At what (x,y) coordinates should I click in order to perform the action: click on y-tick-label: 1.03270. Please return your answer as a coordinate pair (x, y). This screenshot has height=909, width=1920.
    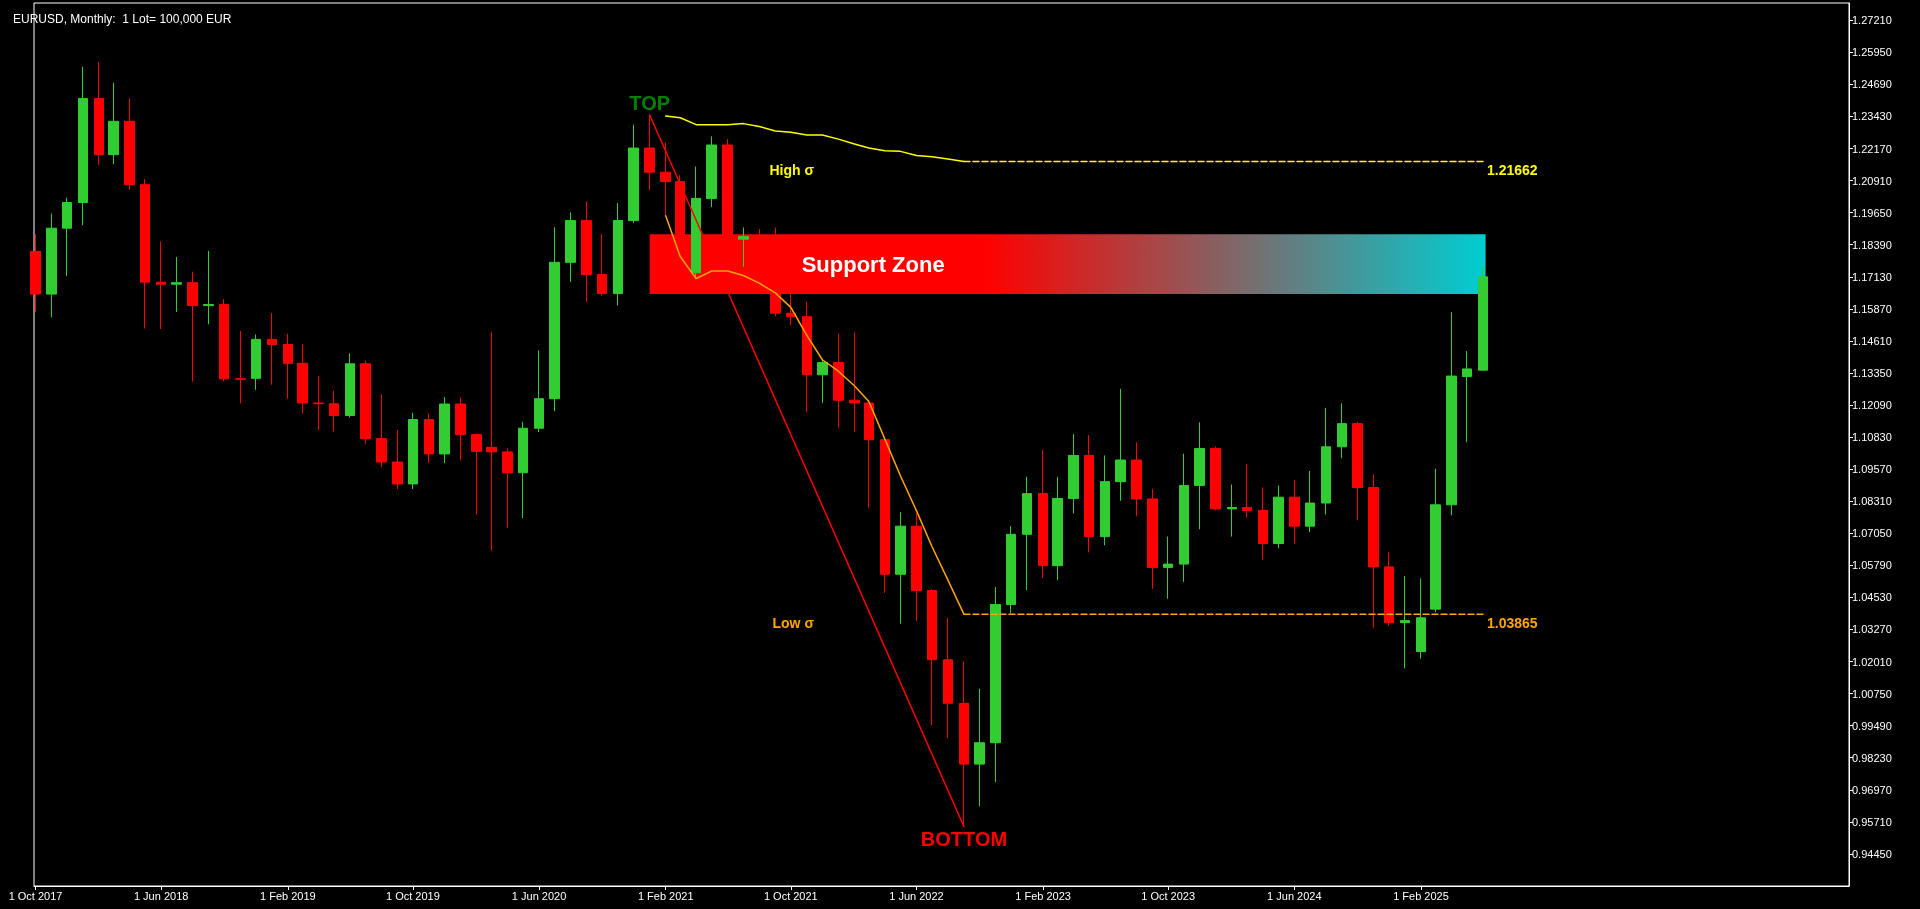
    Looking at the image, I should click on (1872, 629).